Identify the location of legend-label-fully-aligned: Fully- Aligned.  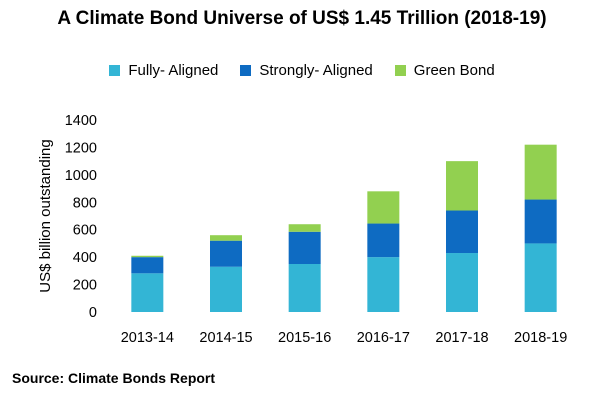
(173, 70).